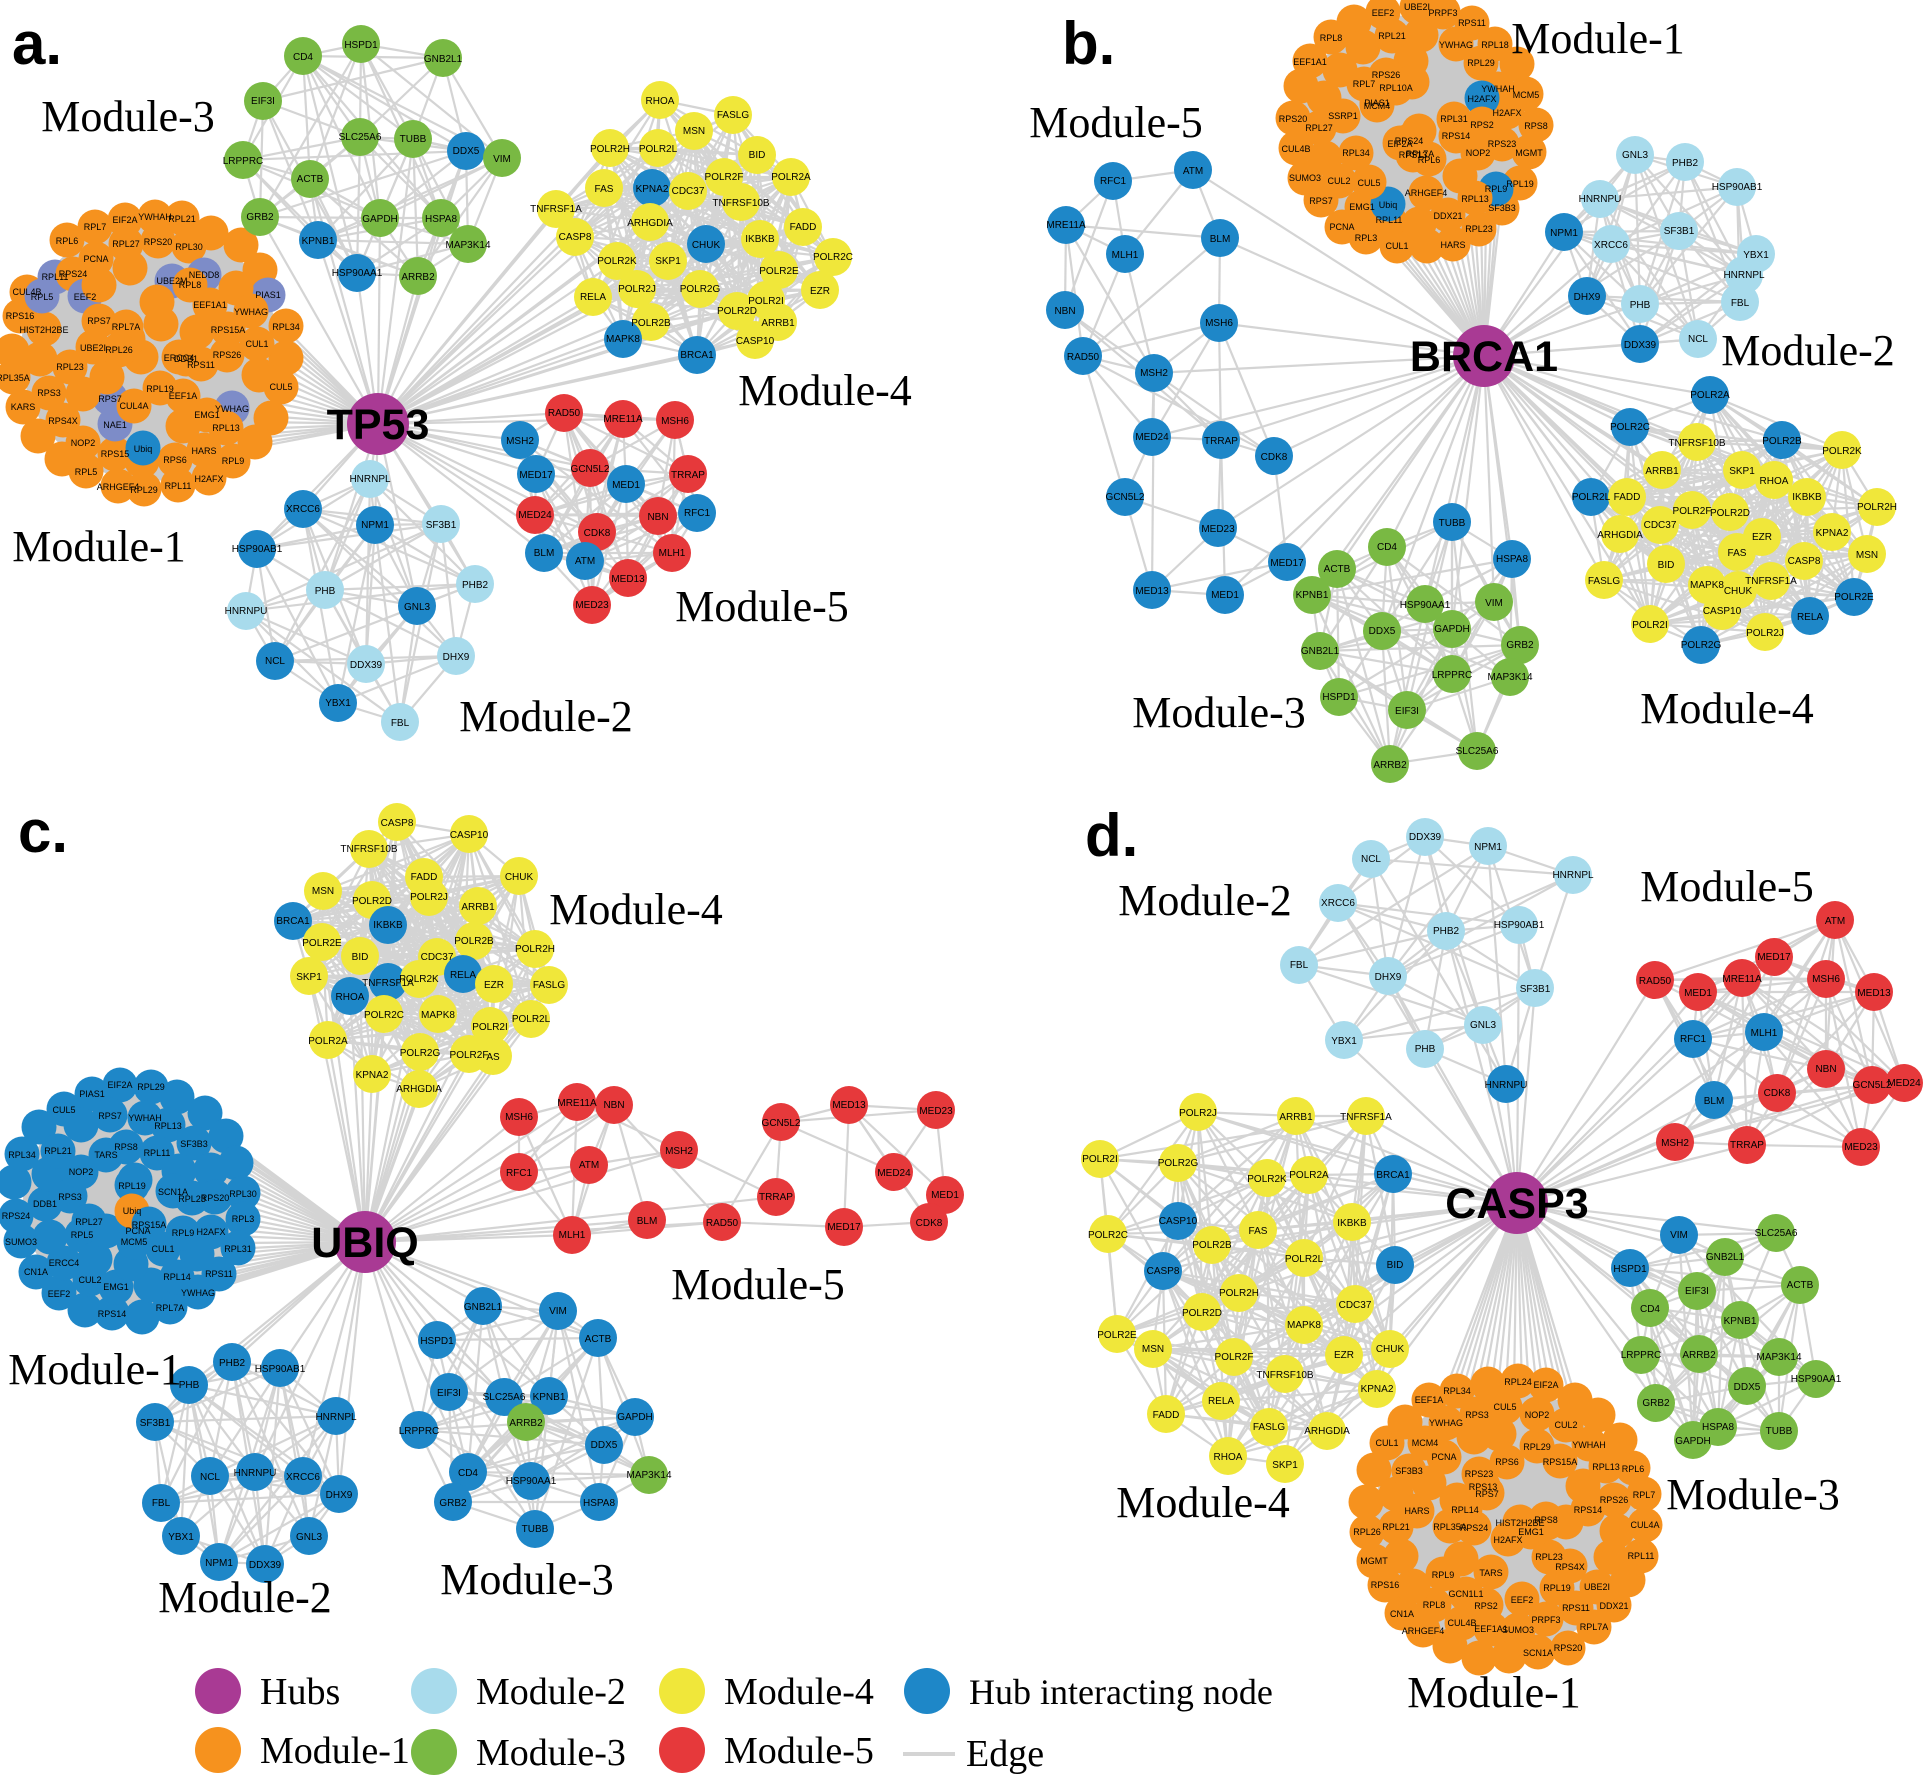 The width and height of the screenshot is (1923, 1780). I want to click on svg-text: RHOA, so click(350, 997).